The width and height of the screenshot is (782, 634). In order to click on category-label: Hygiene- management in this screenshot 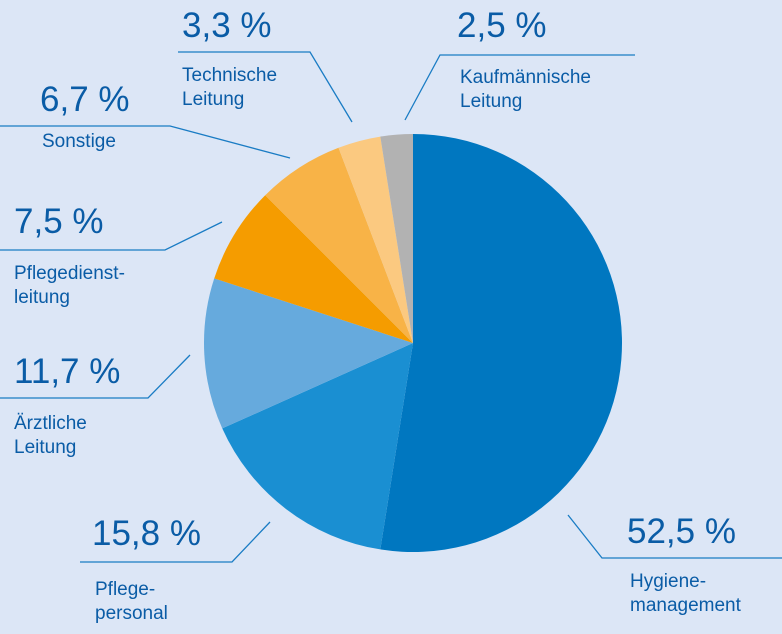, I will do `click(685, 593)`.